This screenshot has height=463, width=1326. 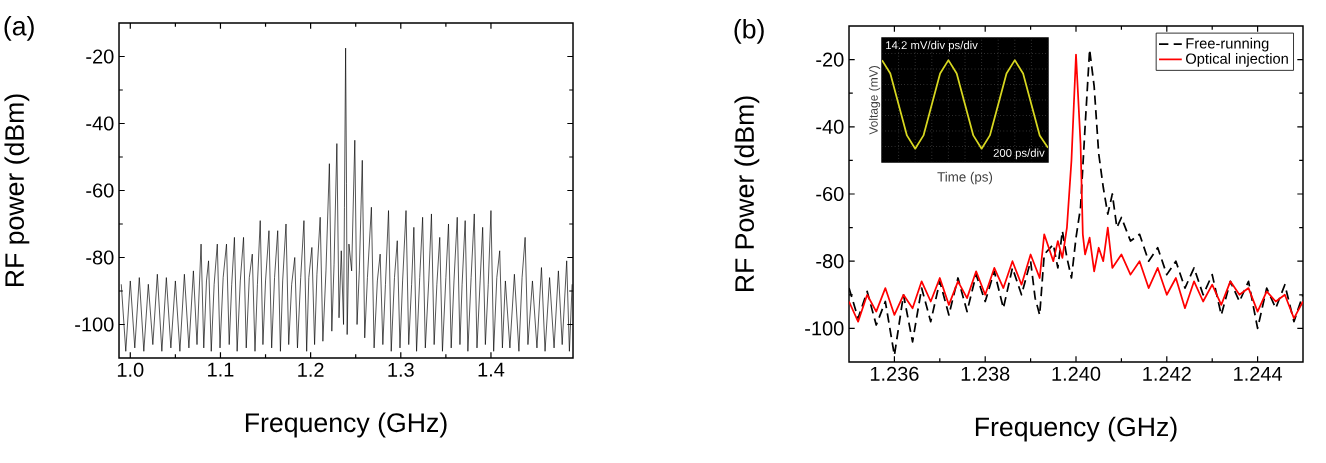 I want to click on x-tick-label: 1.0, so click(x=130, y=369).